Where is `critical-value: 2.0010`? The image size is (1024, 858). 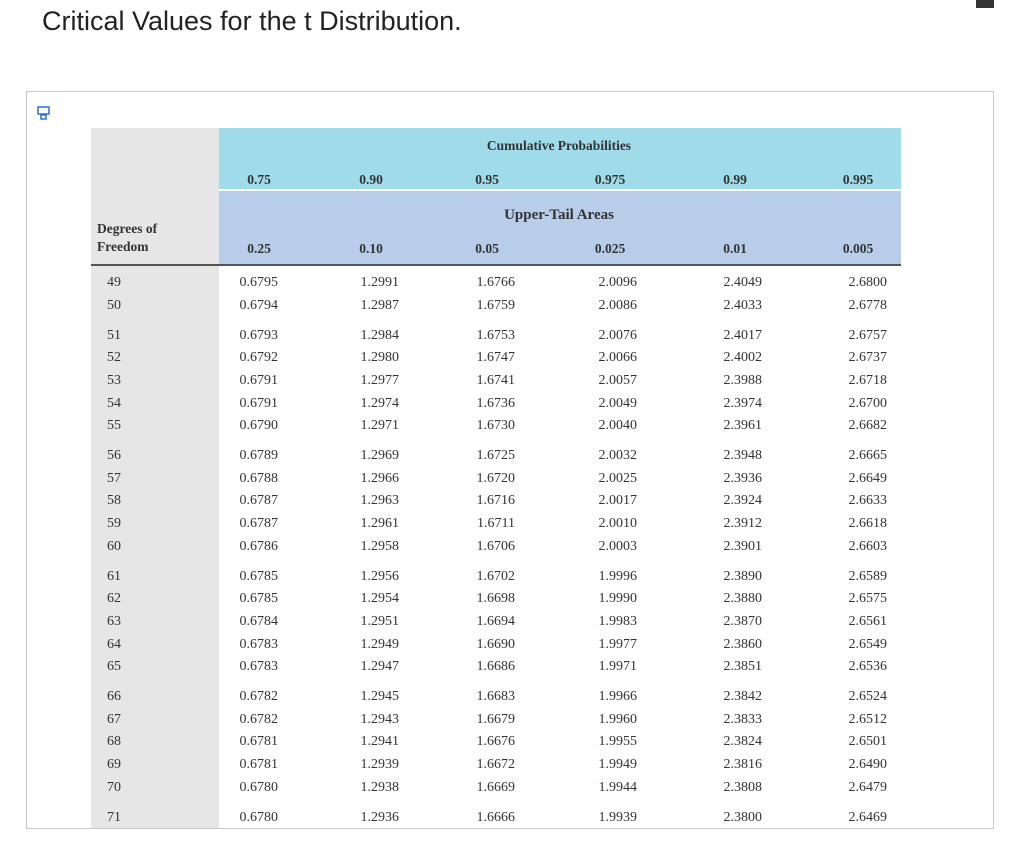
critical-value: 2.0010 is located at coordinates (618, 523).